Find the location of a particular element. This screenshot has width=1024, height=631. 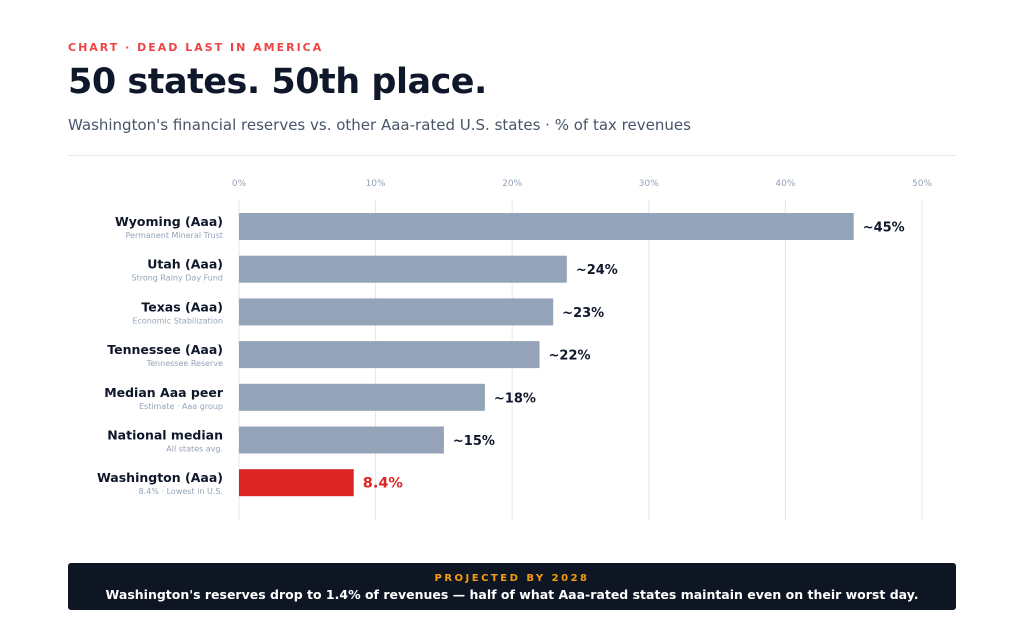

data-label: ~18% is located at coordinates (515, 398).